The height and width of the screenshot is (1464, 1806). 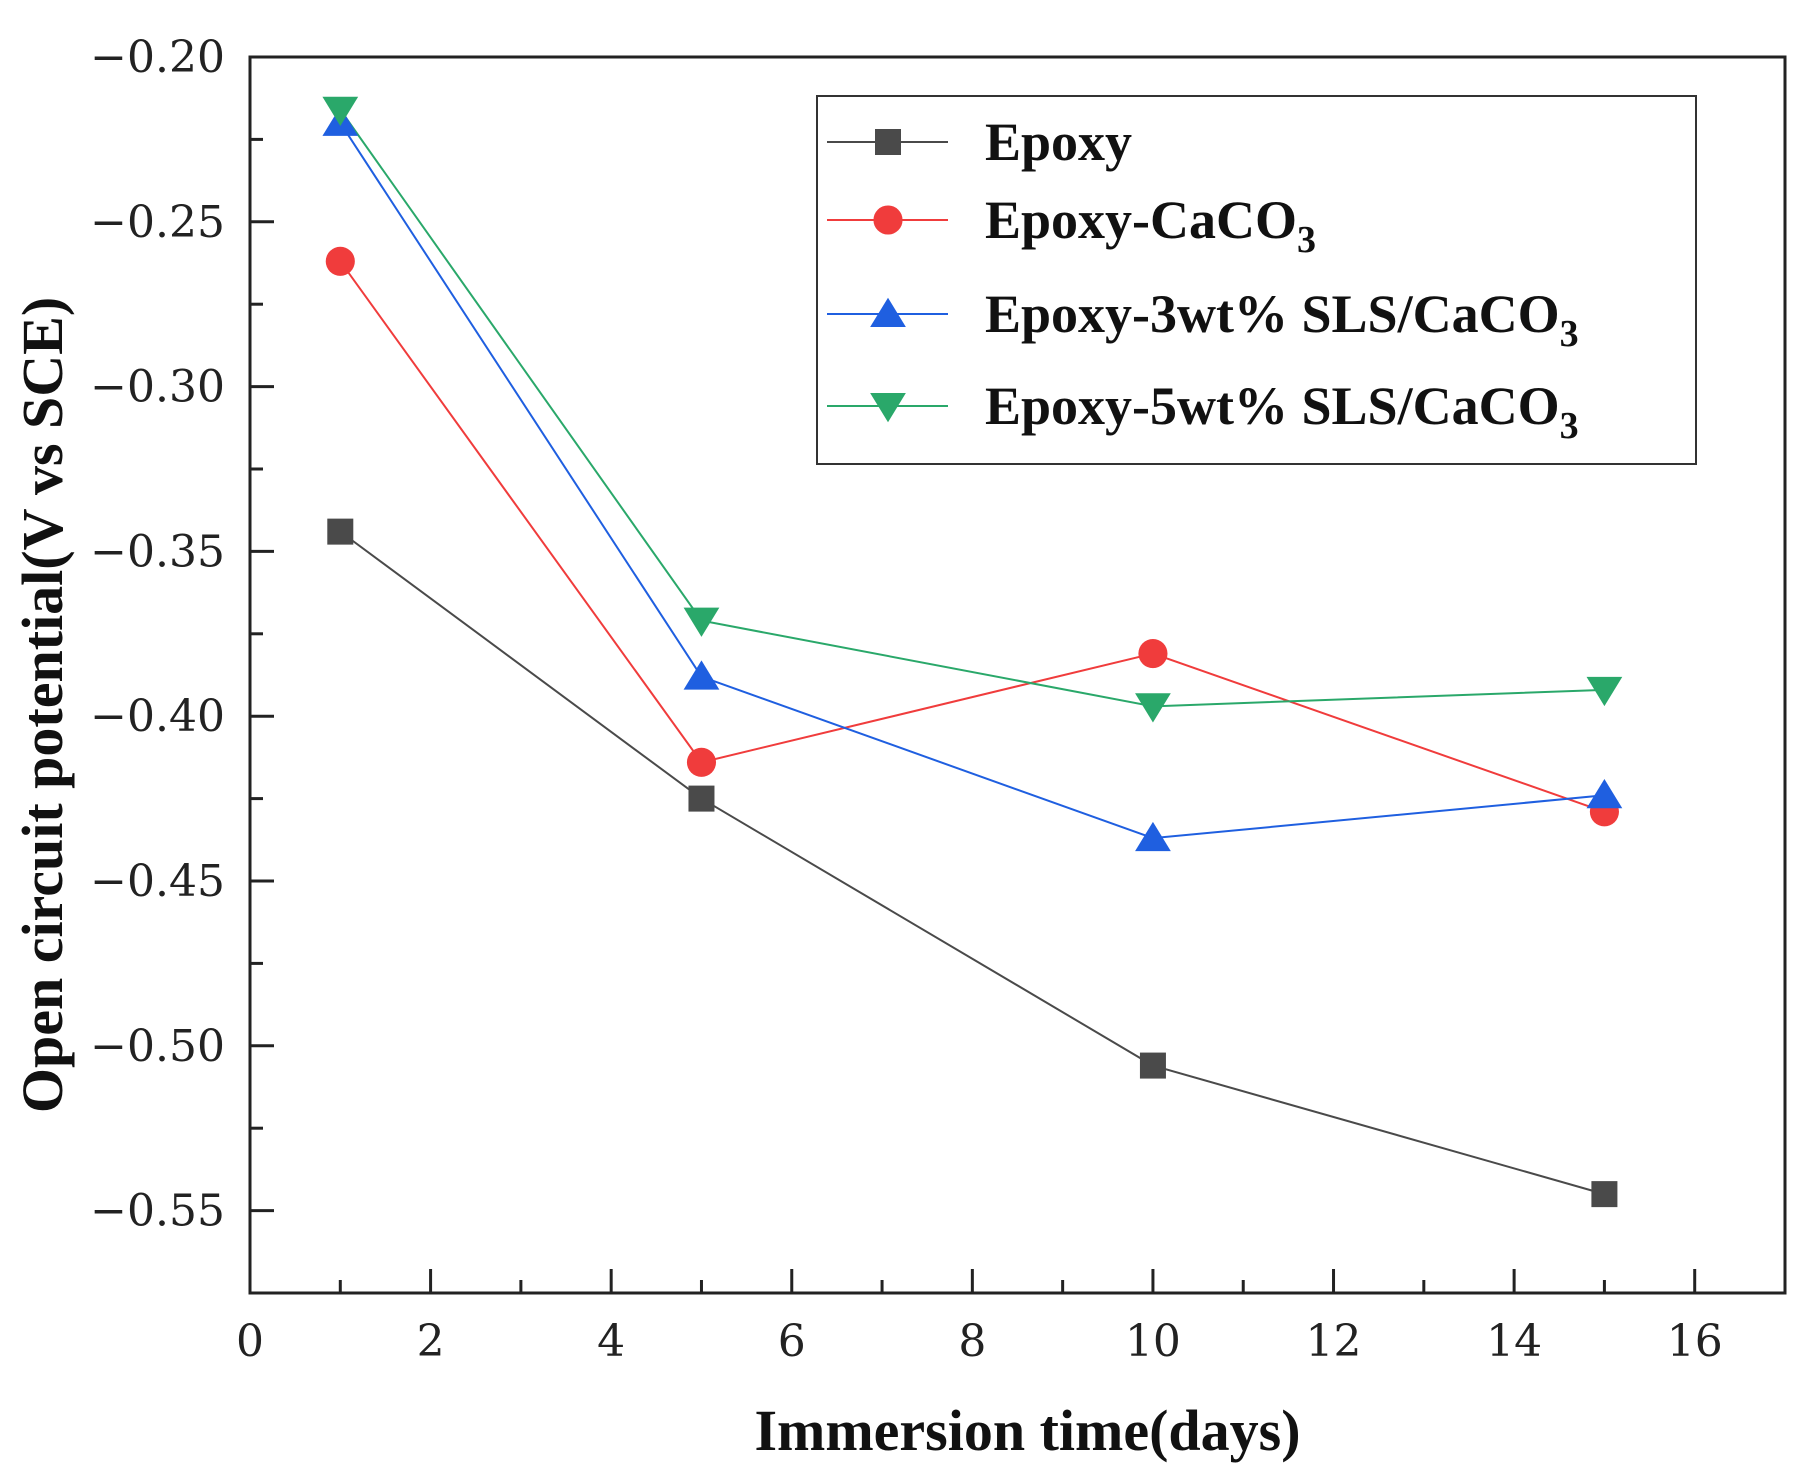 What do you see at coordinates (250, 1341) in the screenshot?
I see `x-tick-label: 0` at bounding box center [250, 1341].